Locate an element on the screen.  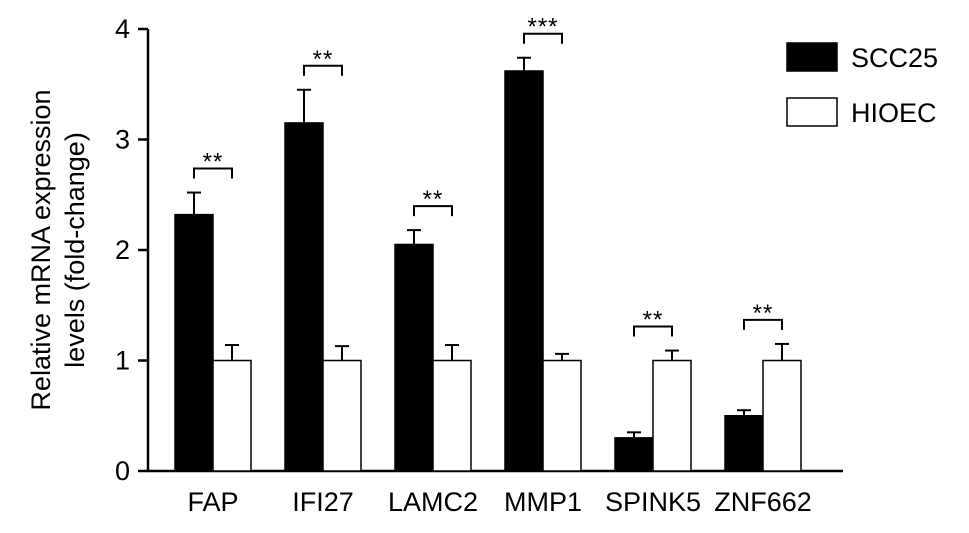
y-axis-title-line-1: Relative mRNA expression is located at coordinates (41, 249).